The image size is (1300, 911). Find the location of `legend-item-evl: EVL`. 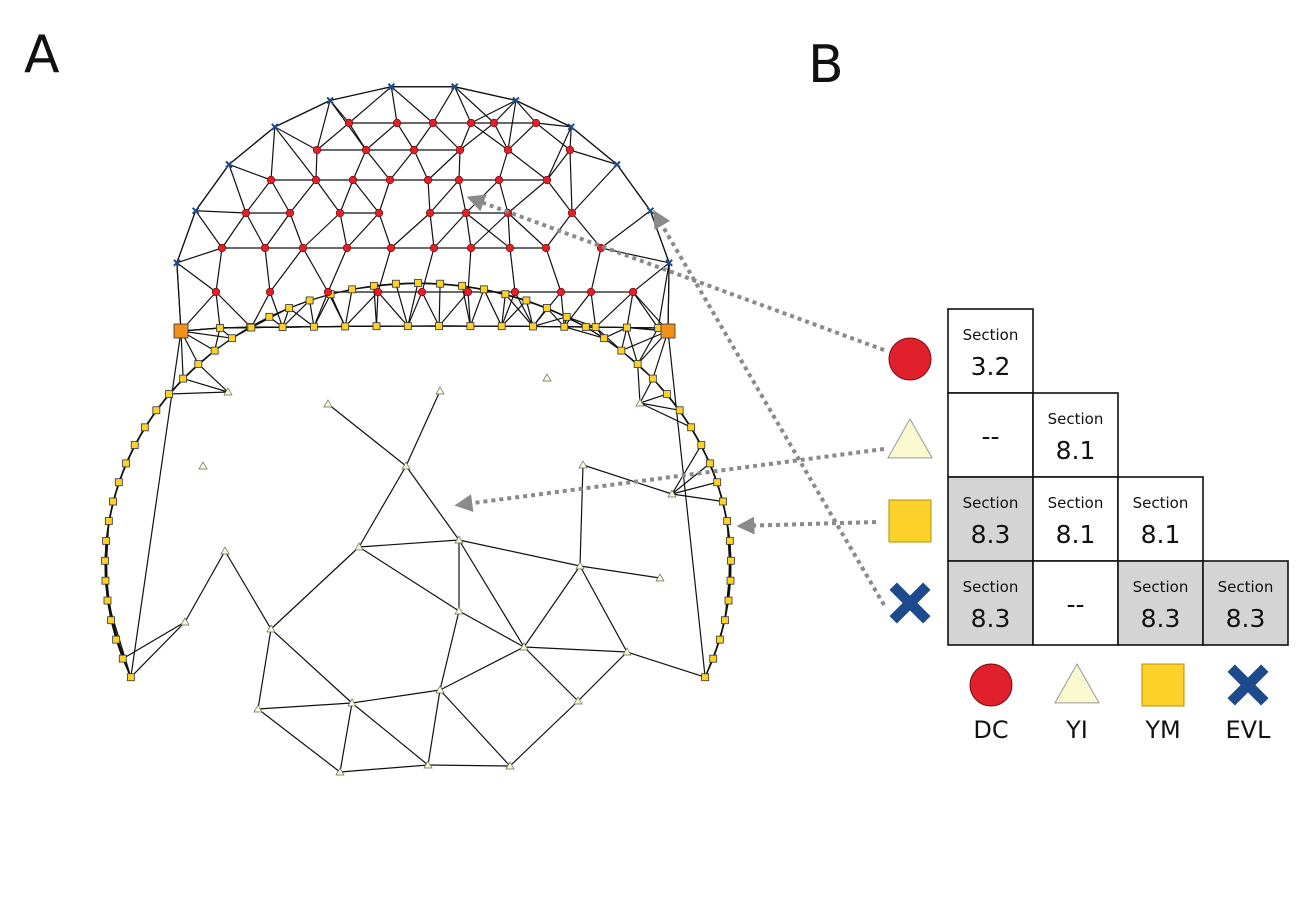

legend-item-evl: EVL is located at coordinates (1248, 704).